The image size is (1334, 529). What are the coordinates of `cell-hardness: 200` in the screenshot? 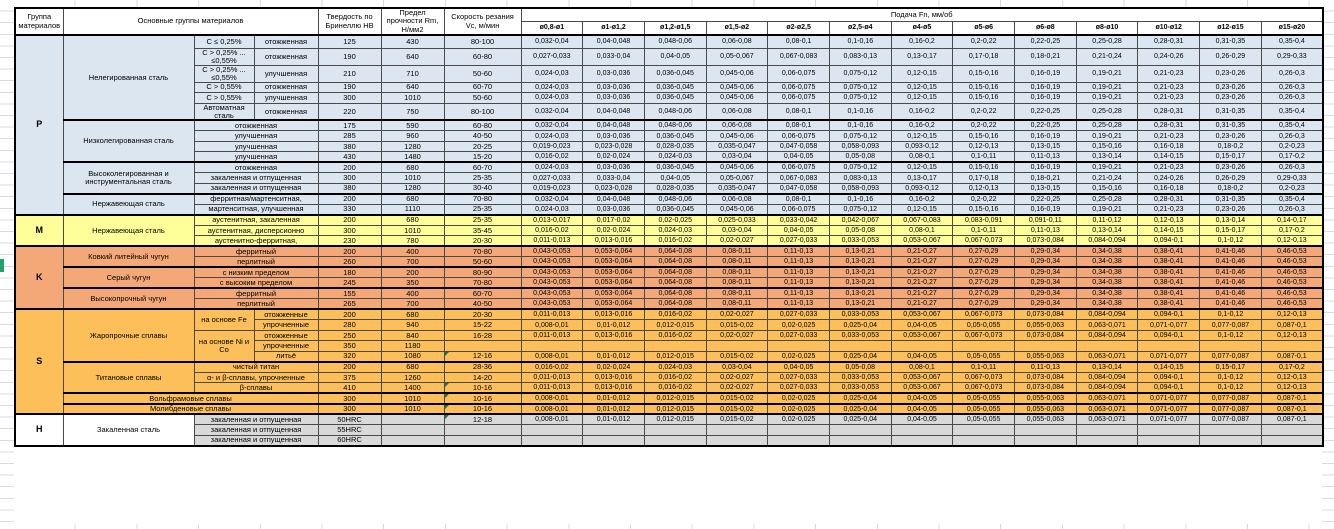 It's located at (349, 219).